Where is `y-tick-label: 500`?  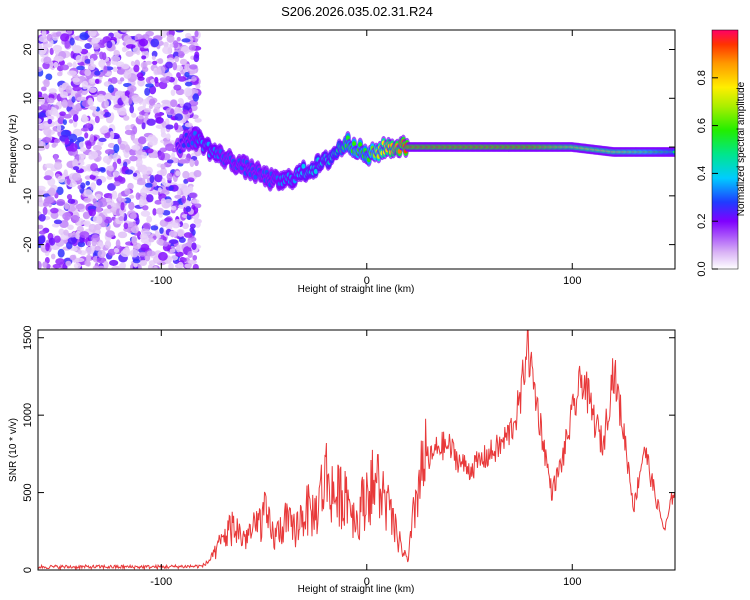
y-tick-label: 500 is located at coordinates (28, 492).